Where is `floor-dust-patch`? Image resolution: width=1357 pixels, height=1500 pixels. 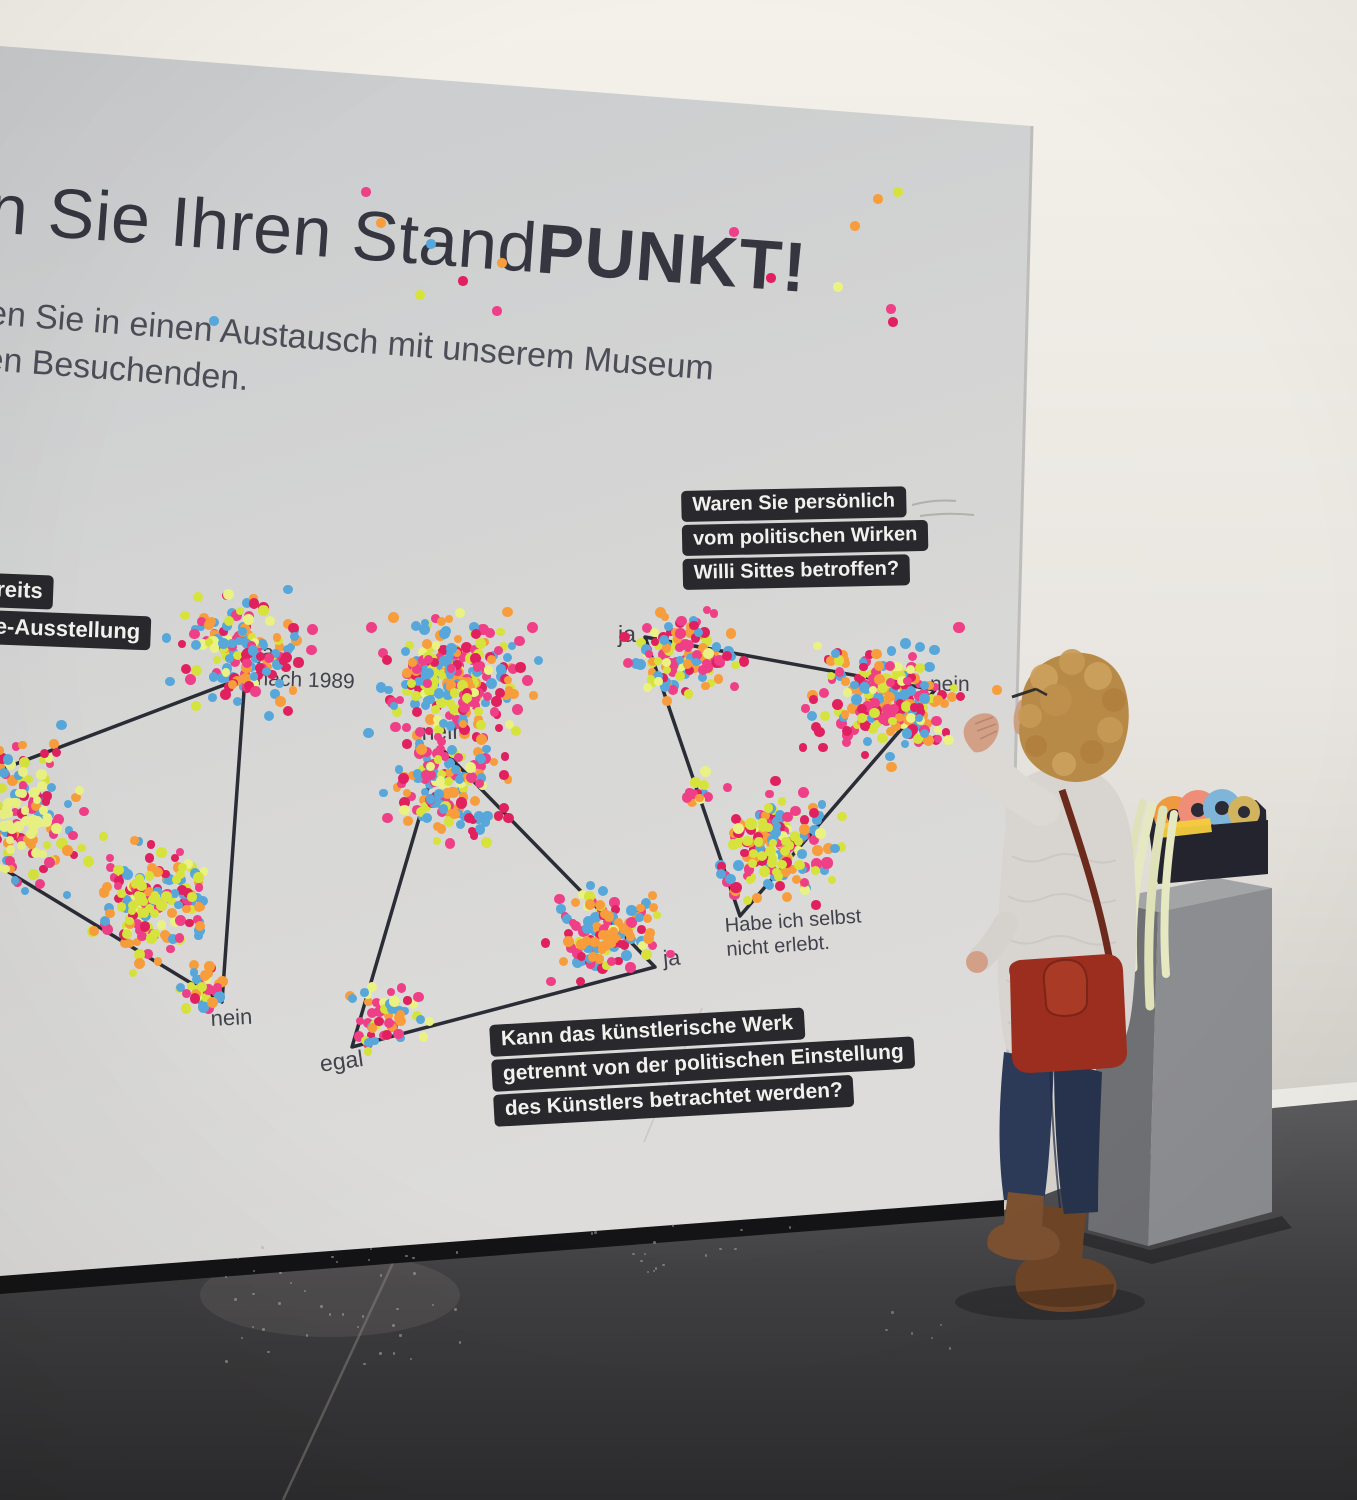
floor-dust-patch is located at coordinates (330, 1295).